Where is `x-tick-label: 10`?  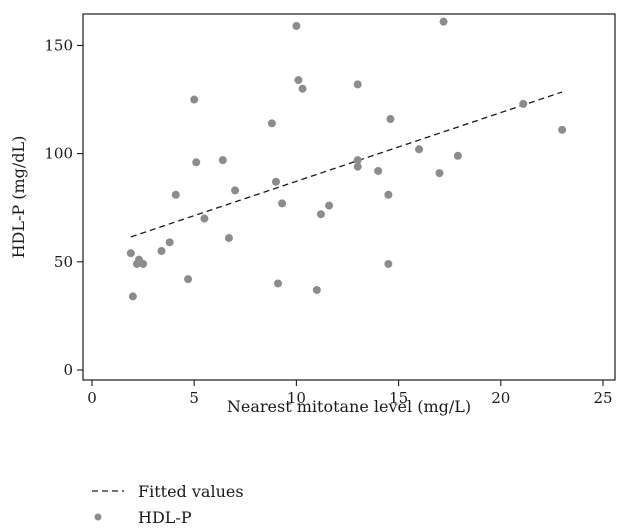
x-tick-label: 10 is located at coordinates (296, 398).